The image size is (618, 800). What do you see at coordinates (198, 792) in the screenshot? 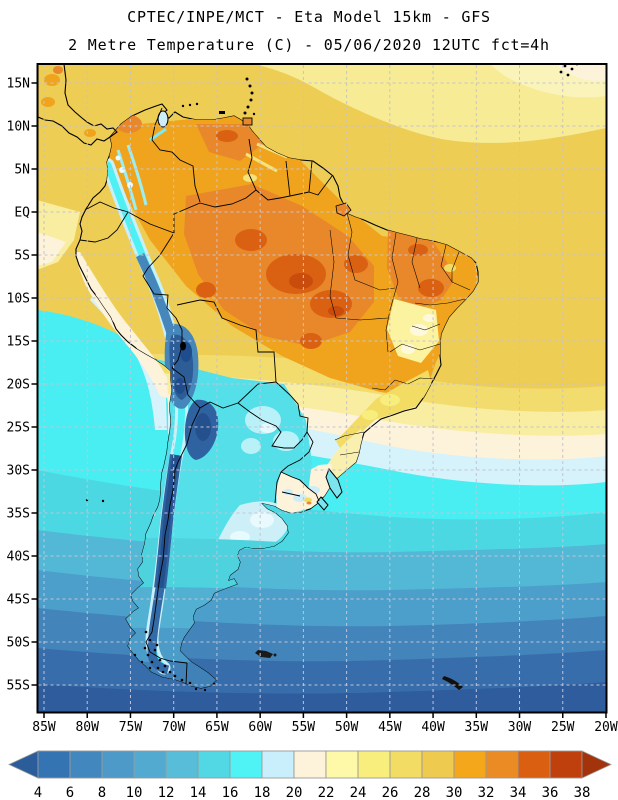
I see `colorbar-tick-label: 14` at bounding box center [198, 792].